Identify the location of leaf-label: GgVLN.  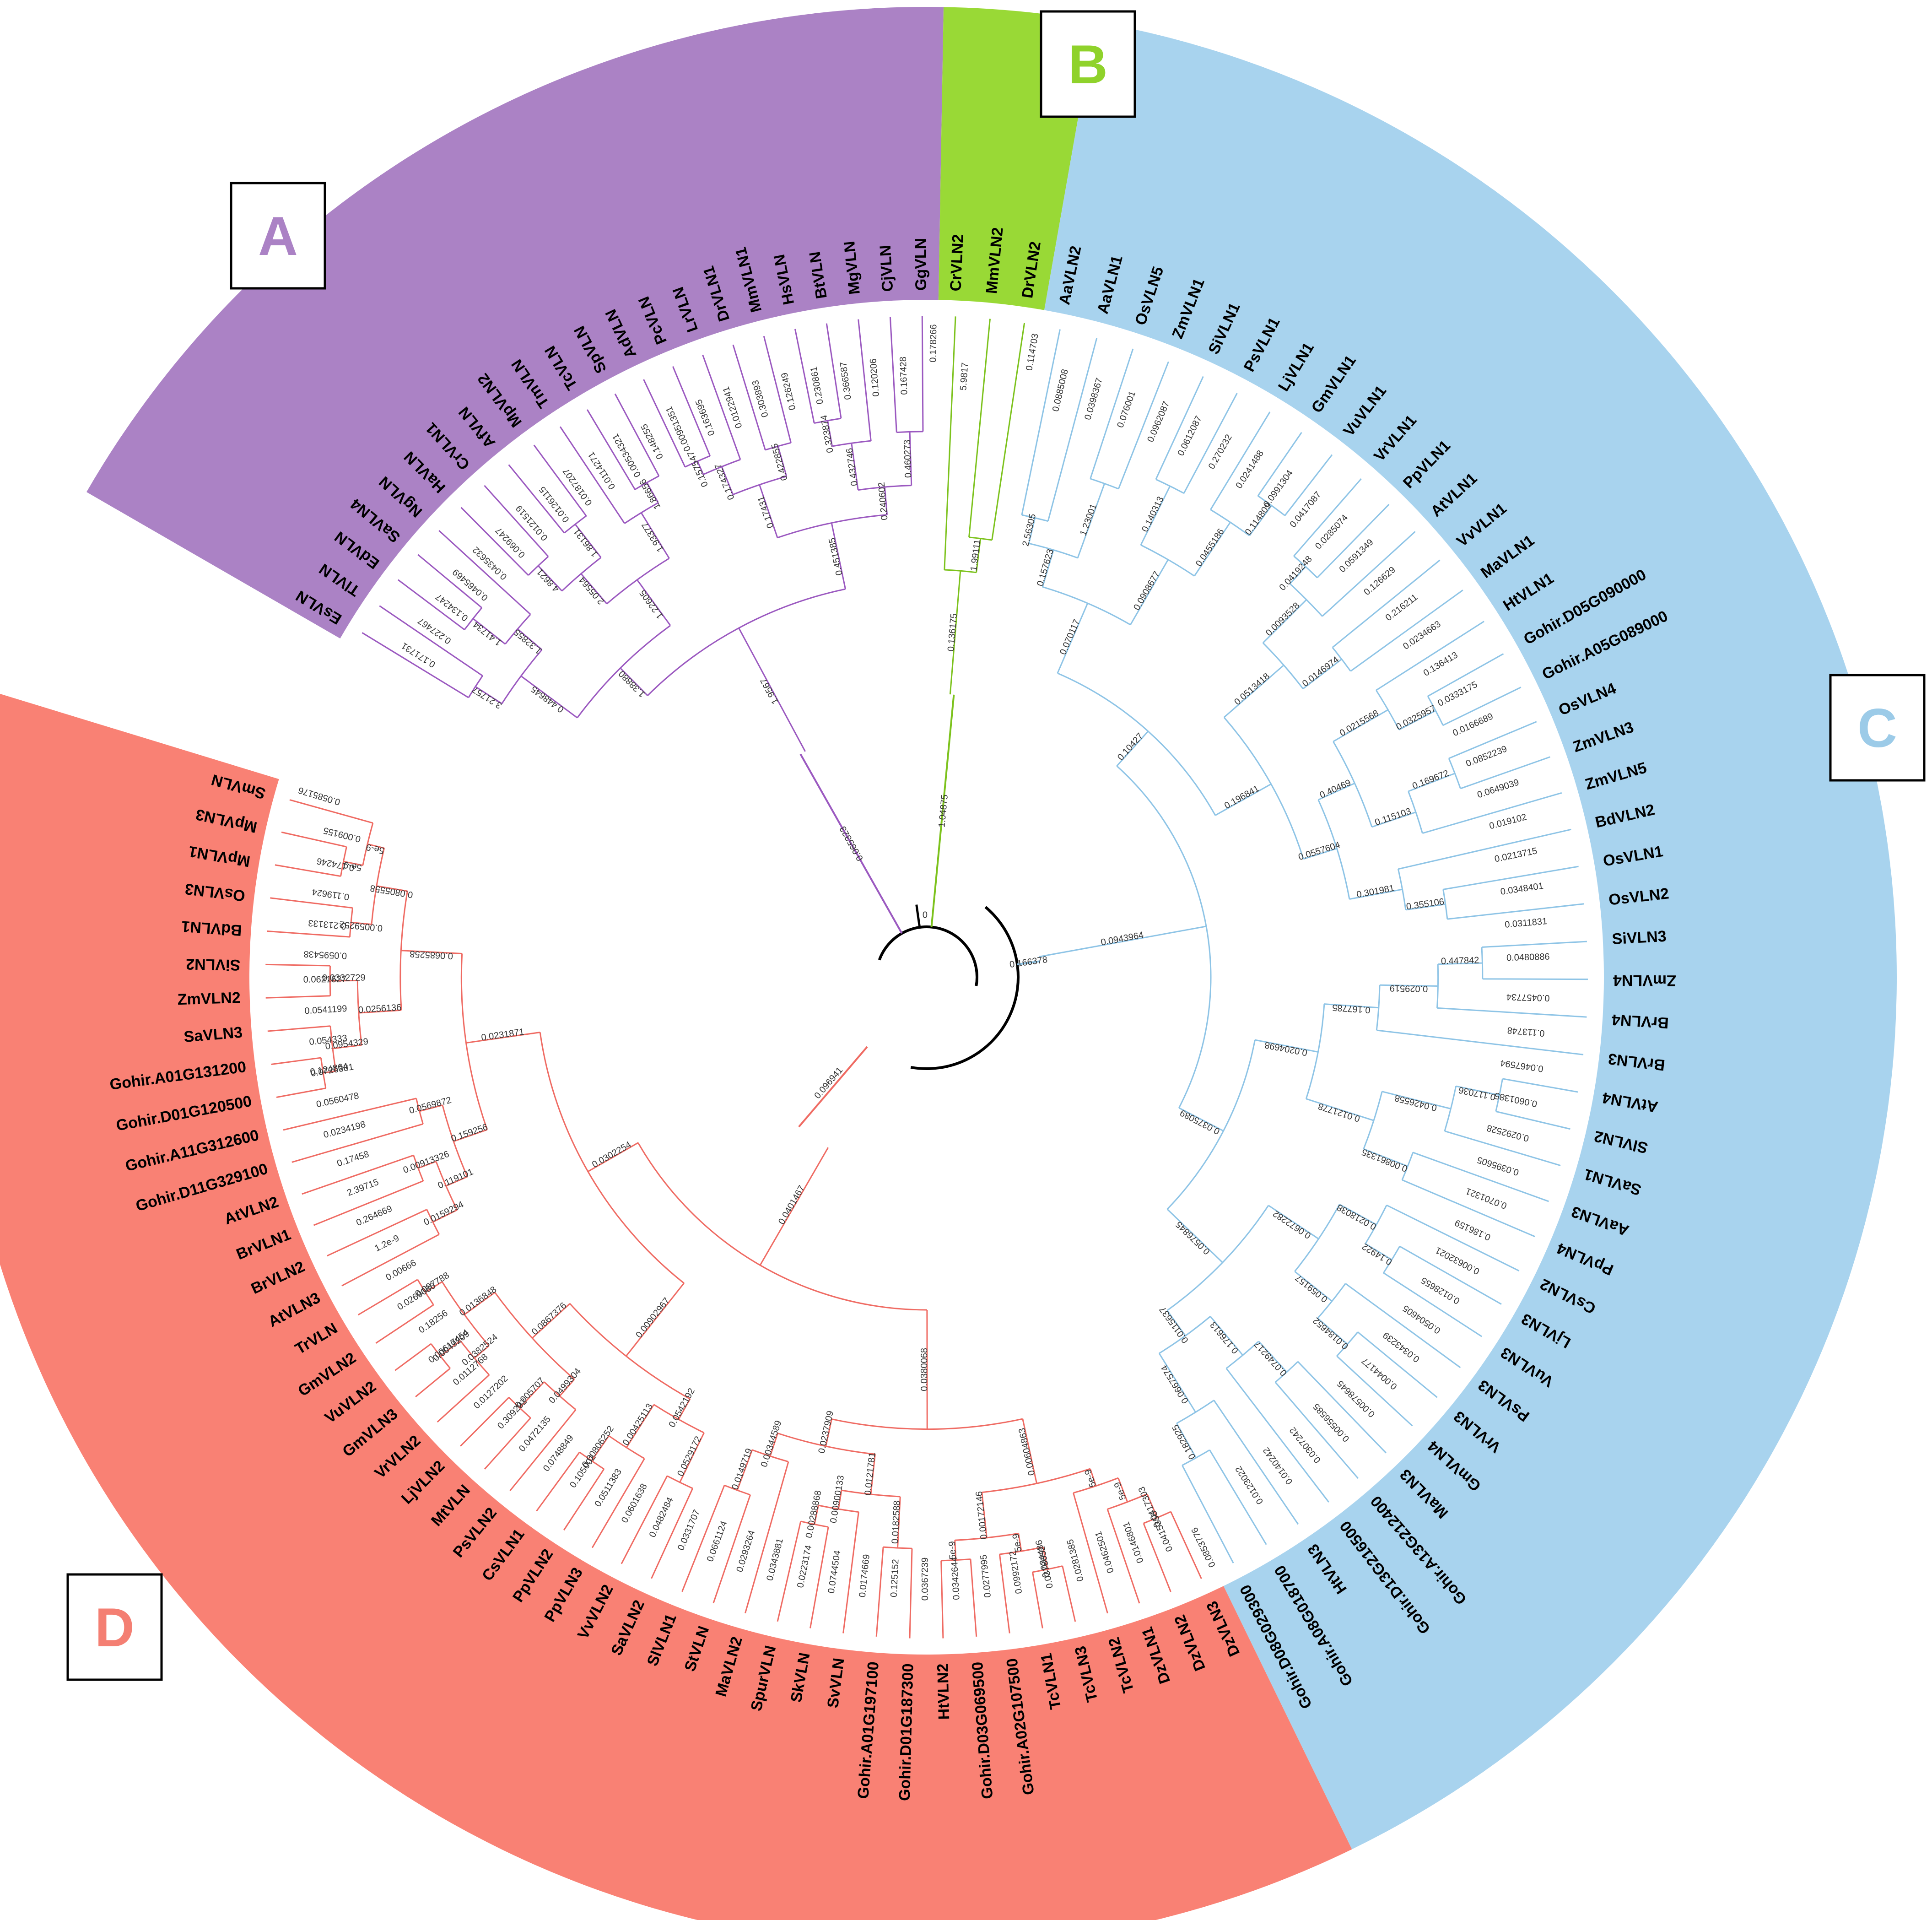
(921, 264).